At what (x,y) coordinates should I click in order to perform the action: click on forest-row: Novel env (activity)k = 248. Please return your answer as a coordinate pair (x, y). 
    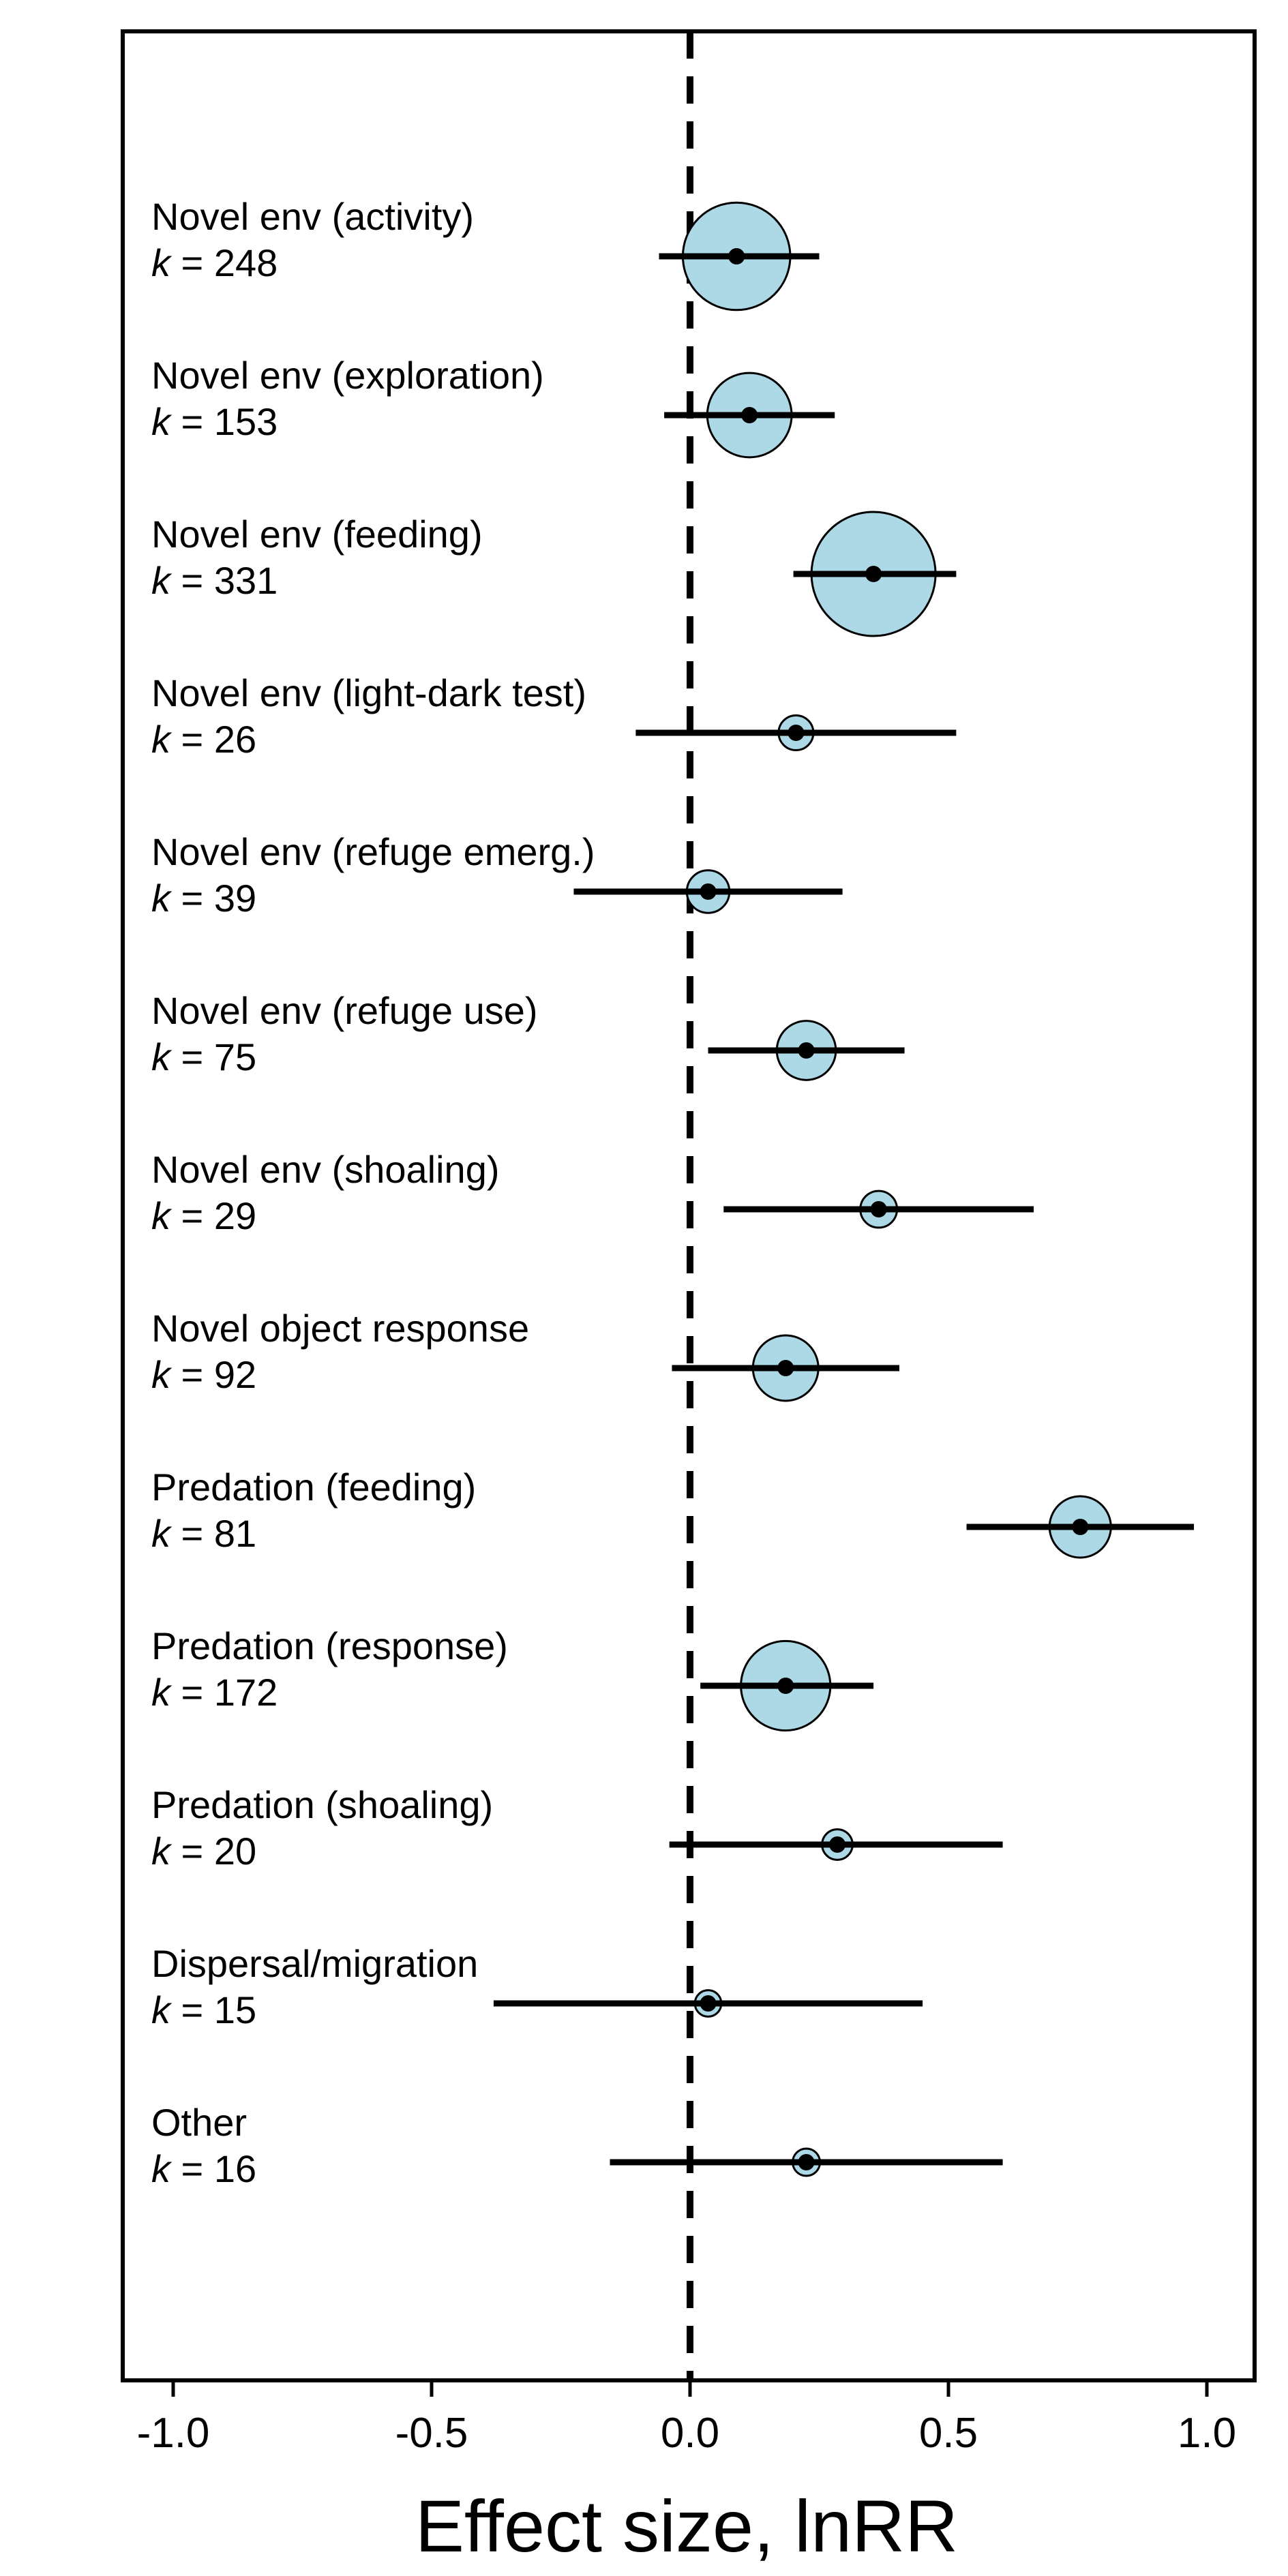
    Looking at the image, I should click on (485, 254).